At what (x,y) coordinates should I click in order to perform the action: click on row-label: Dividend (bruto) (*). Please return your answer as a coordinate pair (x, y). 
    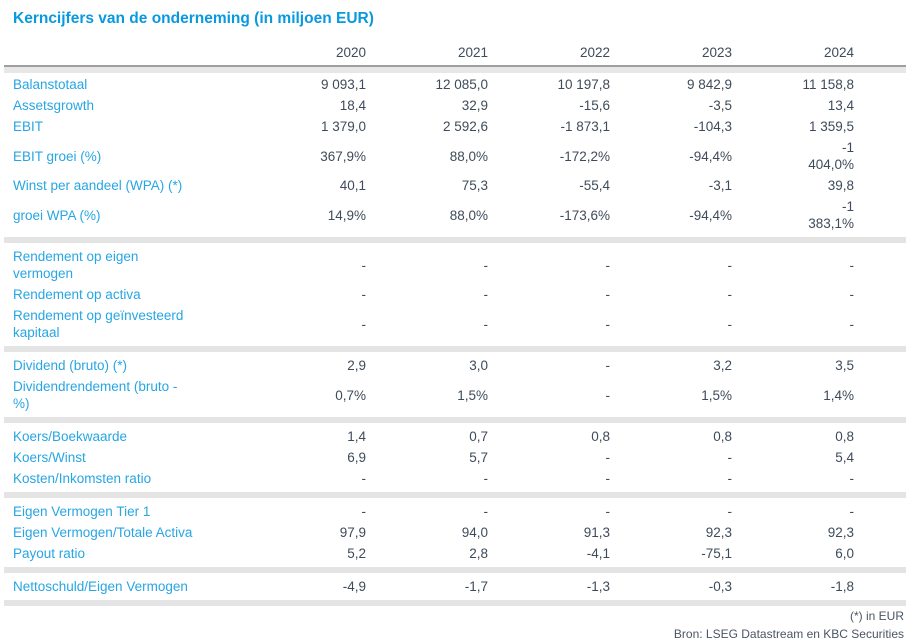
    Looking at the image, I should click on (70, 365).